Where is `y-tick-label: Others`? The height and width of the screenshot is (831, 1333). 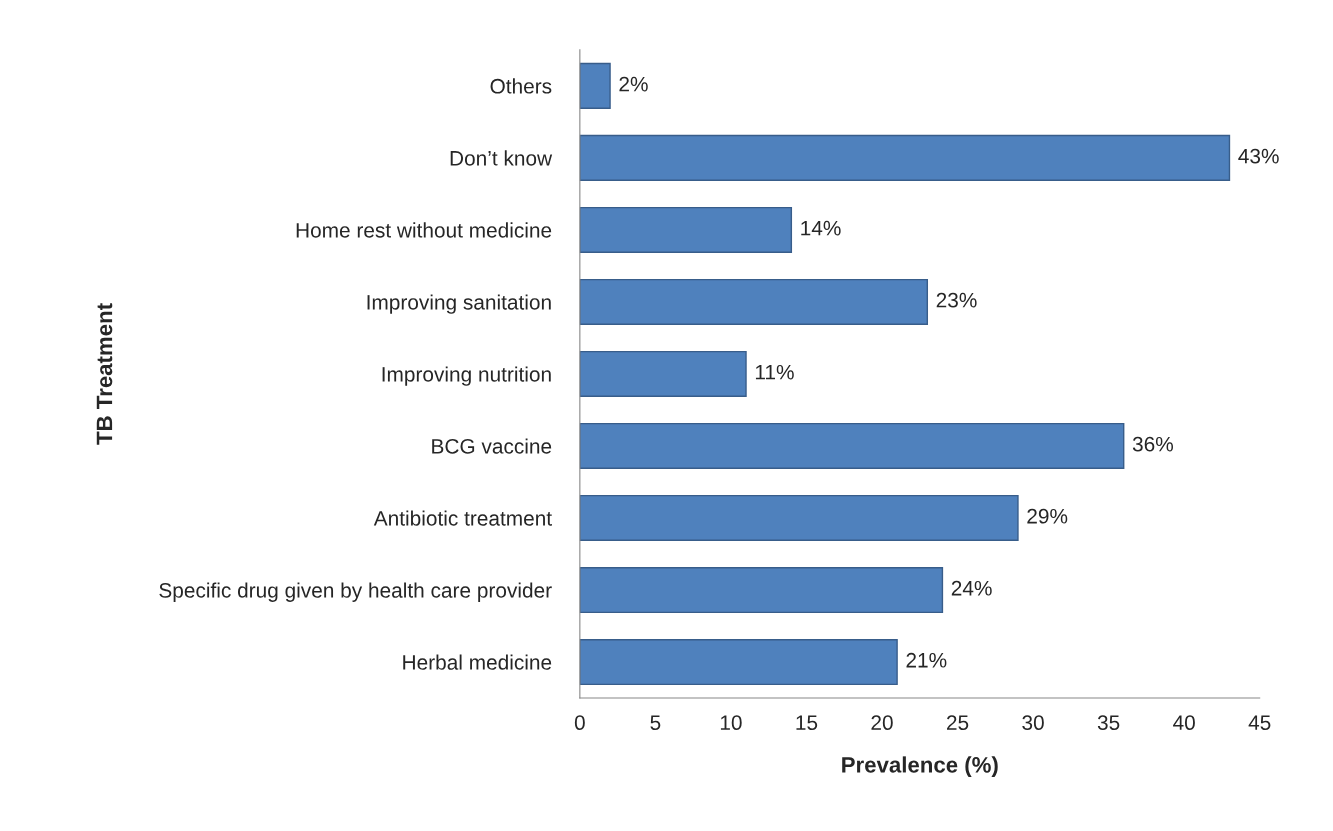
y-tick-label: Others is located at coordinates (521, 86).